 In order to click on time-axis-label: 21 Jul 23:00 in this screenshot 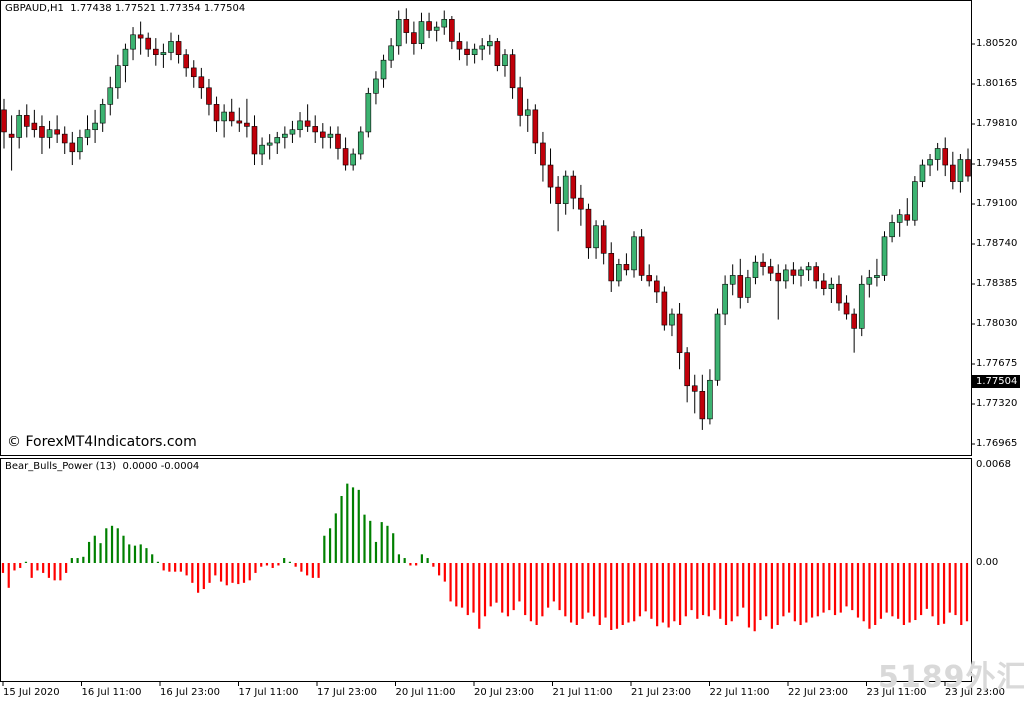, I will do `click(661, 692)`.